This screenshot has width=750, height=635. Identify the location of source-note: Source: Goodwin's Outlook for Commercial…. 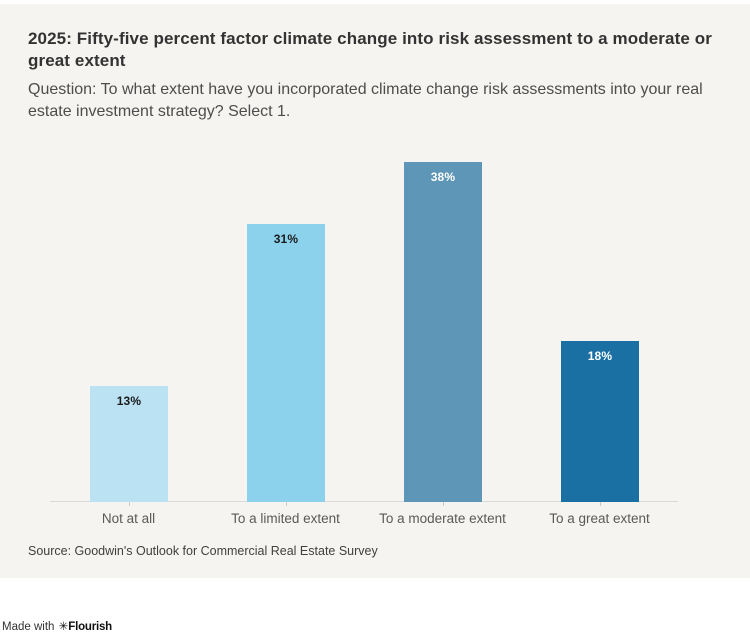
(203, 551).